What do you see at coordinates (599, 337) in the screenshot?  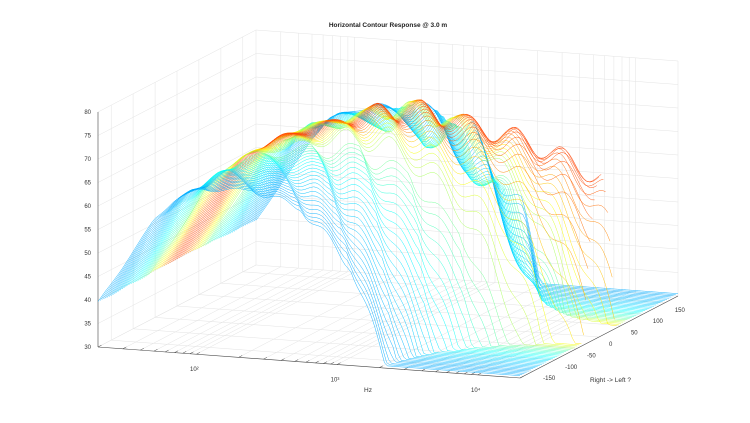 I see `y-axis-line` at bounding box center [599, 337].